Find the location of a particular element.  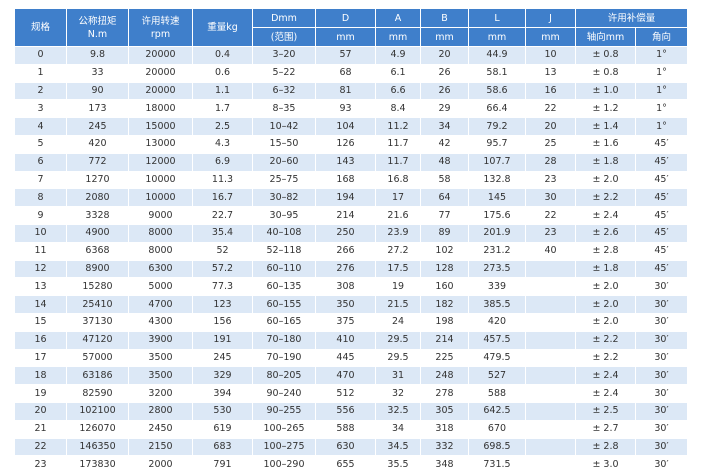

table-cell: ± 2.4 is located at coordinates (605, 215).